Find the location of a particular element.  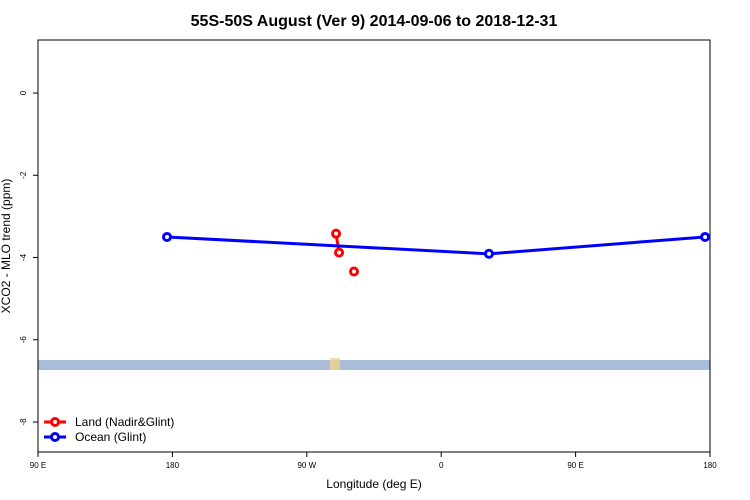

map-band is located at coordinates (374, 365).